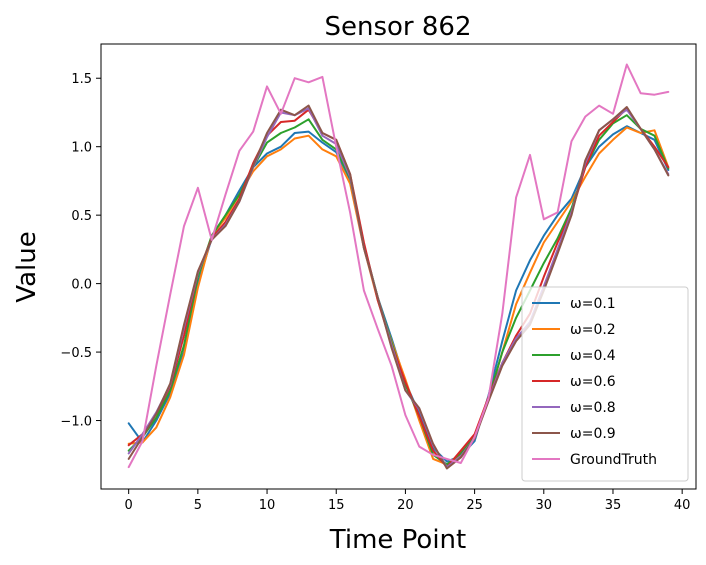 The image size is (706, 565). What do you see at coordinates (267, 505) in the screenshot?
I see `x-tick-label: 10` at bounding box center [267, 505].